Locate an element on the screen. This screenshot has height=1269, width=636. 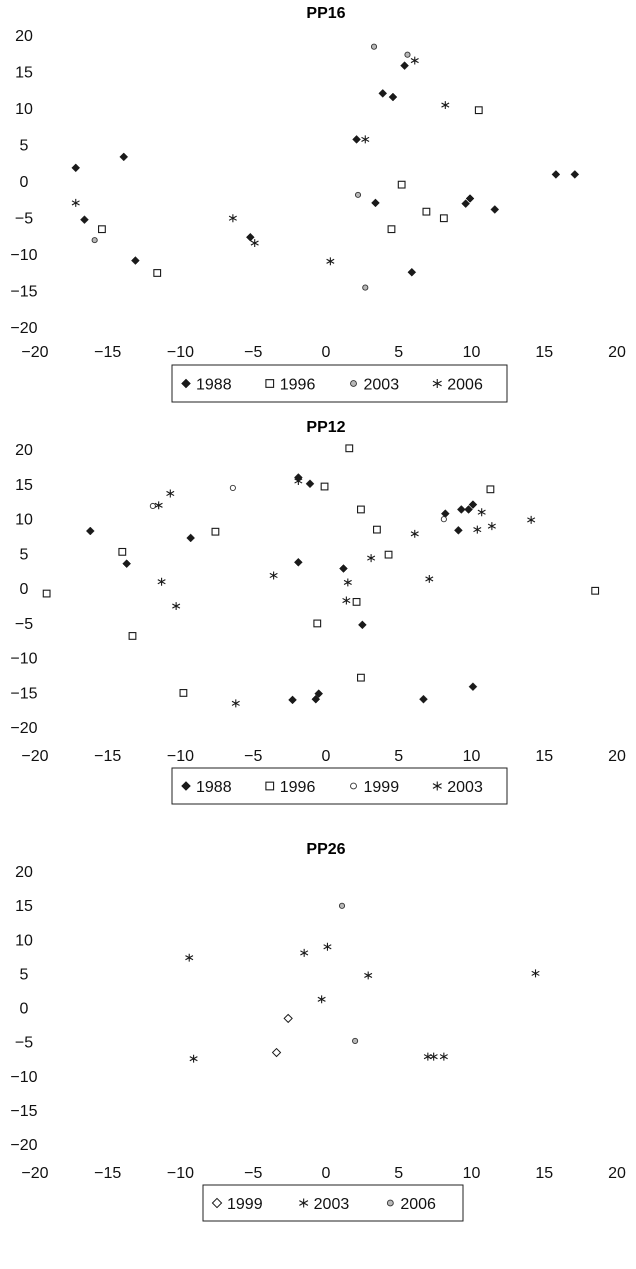
y-tick-label: −5 is located at coordinates (24, 624).